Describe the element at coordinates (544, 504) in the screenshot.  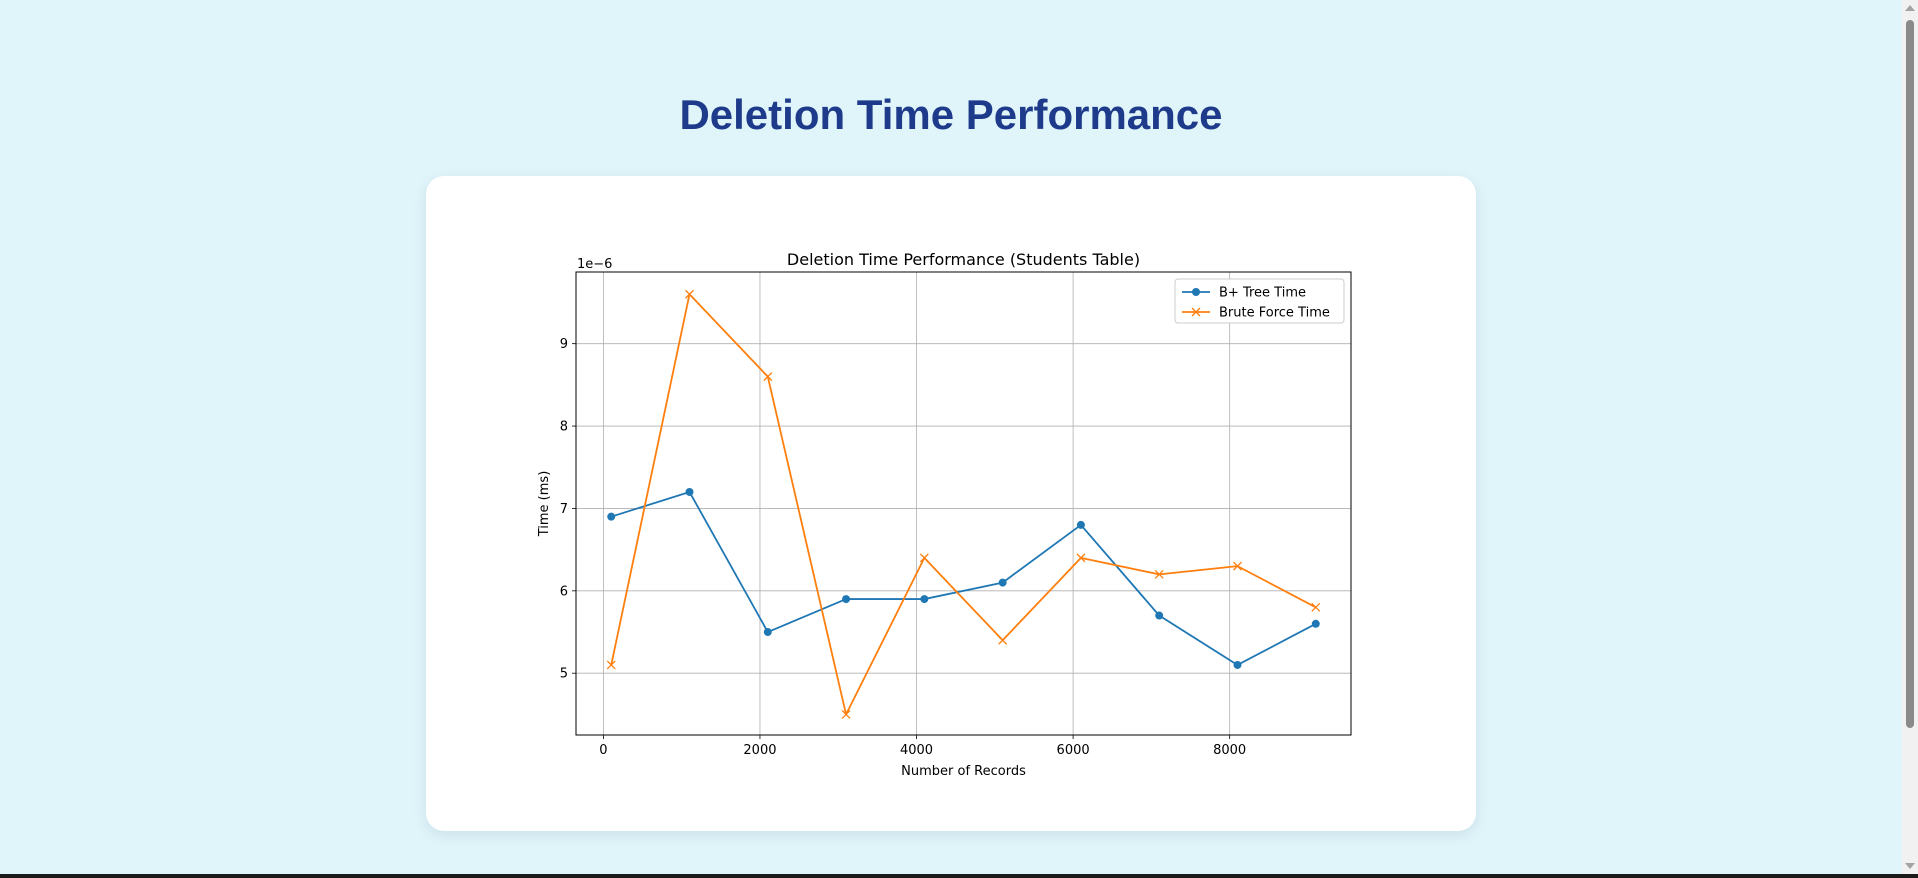
I see `y-axis-label: Time (ms)` at that location.